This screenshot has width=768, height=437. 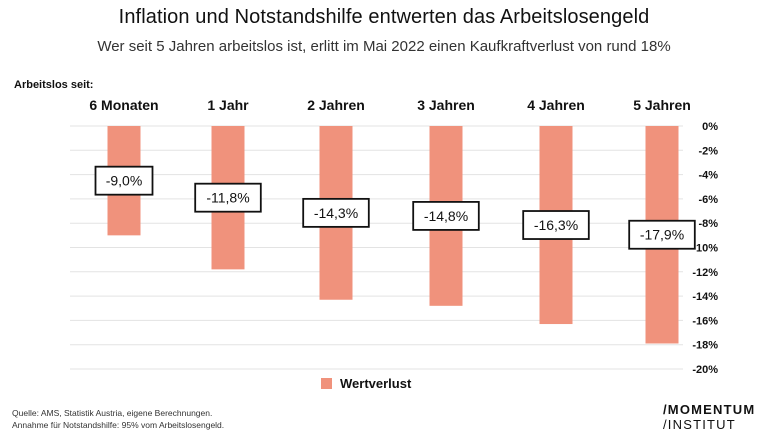 I want to click on data-label: -17,9%, so click(x=662, y=235).